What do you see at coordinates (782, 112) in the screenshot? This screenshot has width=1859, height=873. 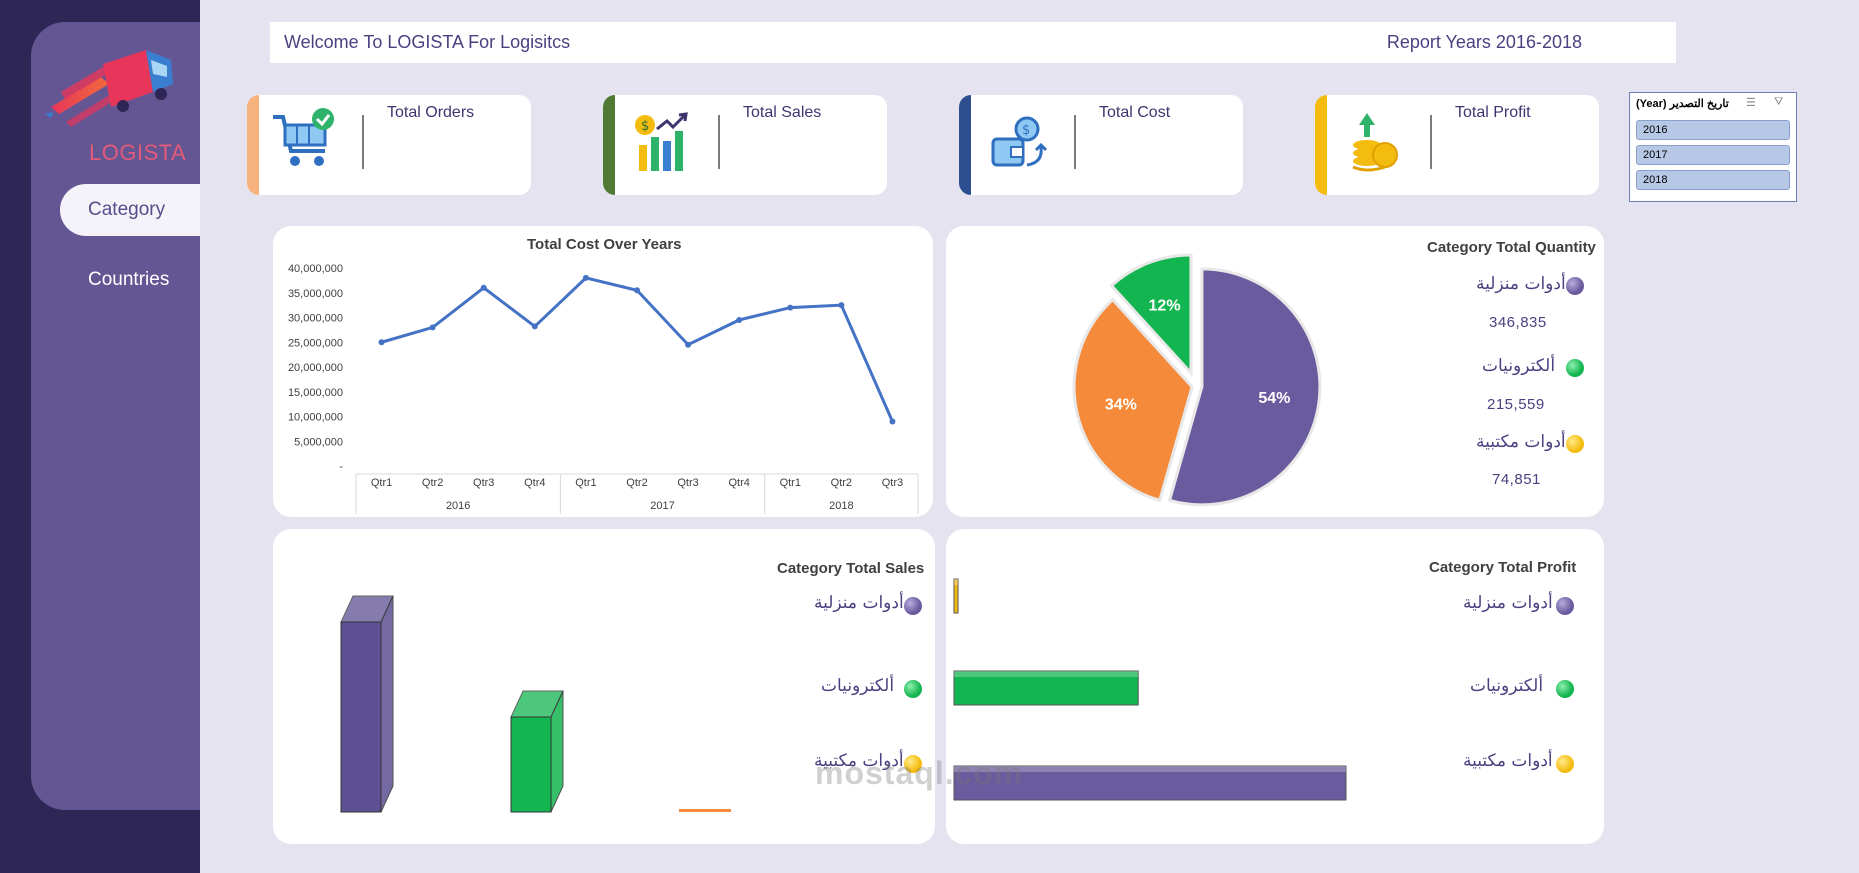 I see `kpi-label: Total Sales` at bounding box center [782, 112].